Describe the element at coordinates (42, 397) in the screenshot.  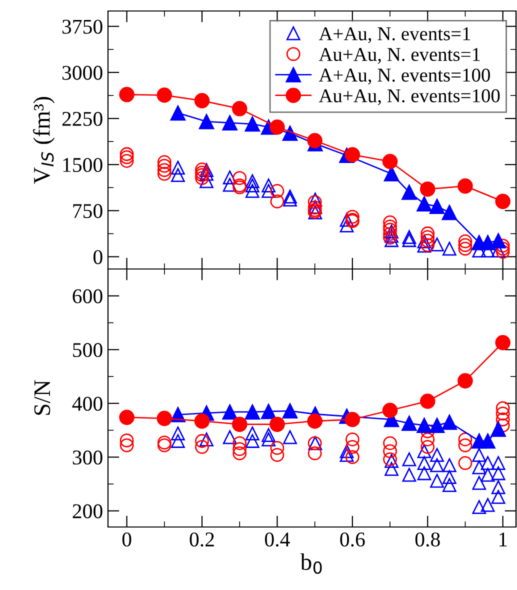
I see `y-axis-title: S/N` at that location.